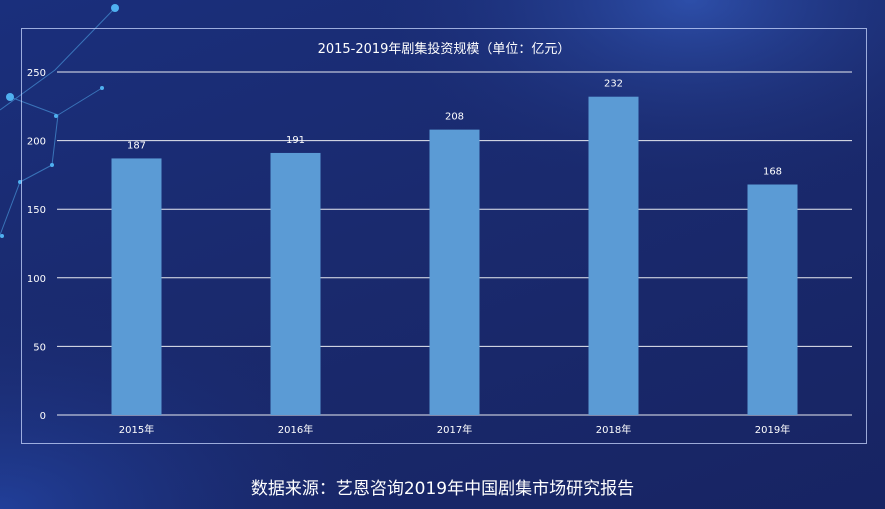  Describe the element at coordinates (613, 84) in the screenshot. I see `data-label-2018年: 232` at that location.